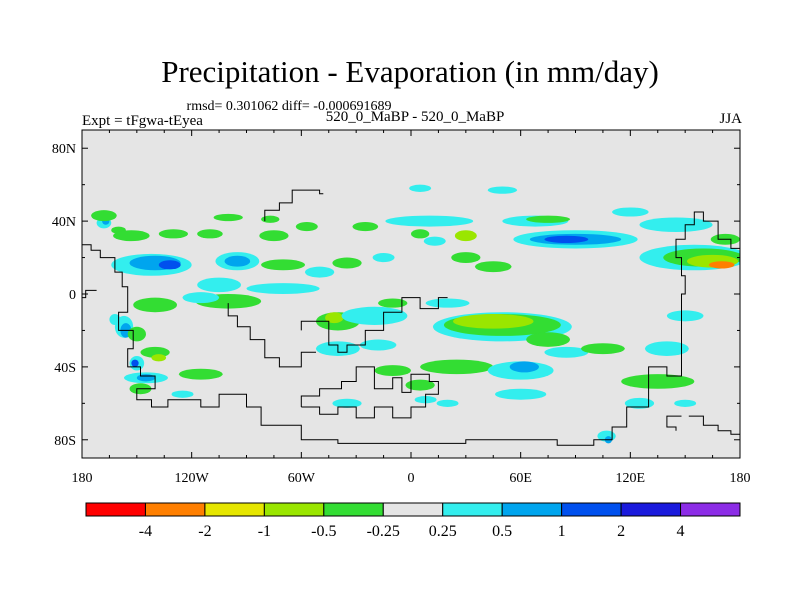 Image resolution: width=800 pixels, height=600 pixels. What do you see at coordinates (621, 531) in the screenshot?
I see `colorbar-label: 2` at bounding box center [621, 531].